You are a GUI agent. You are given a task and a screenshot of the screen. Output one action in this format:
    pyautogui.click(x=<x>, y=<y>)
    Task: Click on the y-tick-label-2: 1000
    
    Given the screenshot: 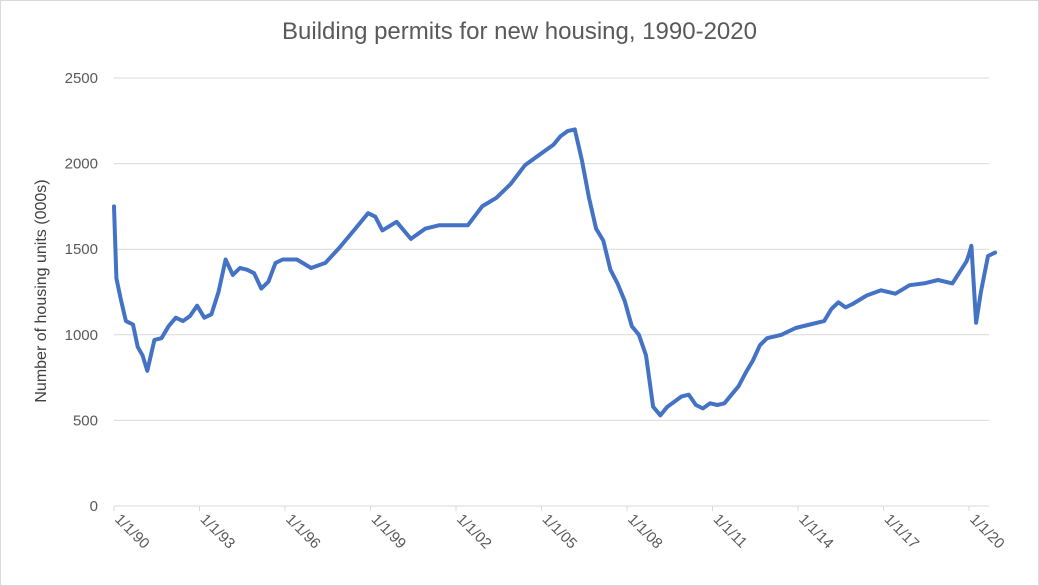 What is the action you would take?
    pyautogui.click(x=81, y=335)
    